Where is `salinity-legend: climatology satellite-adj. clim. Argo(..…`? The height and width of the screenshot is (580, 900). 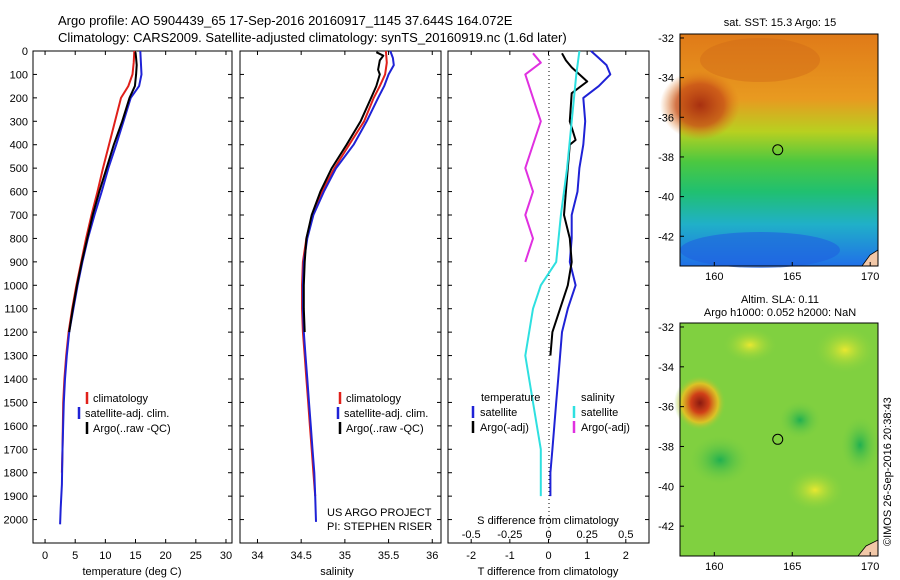
salinity-legend: climatology satellite-adj. clim. Argo(..… is located at coordinates (382, 413).